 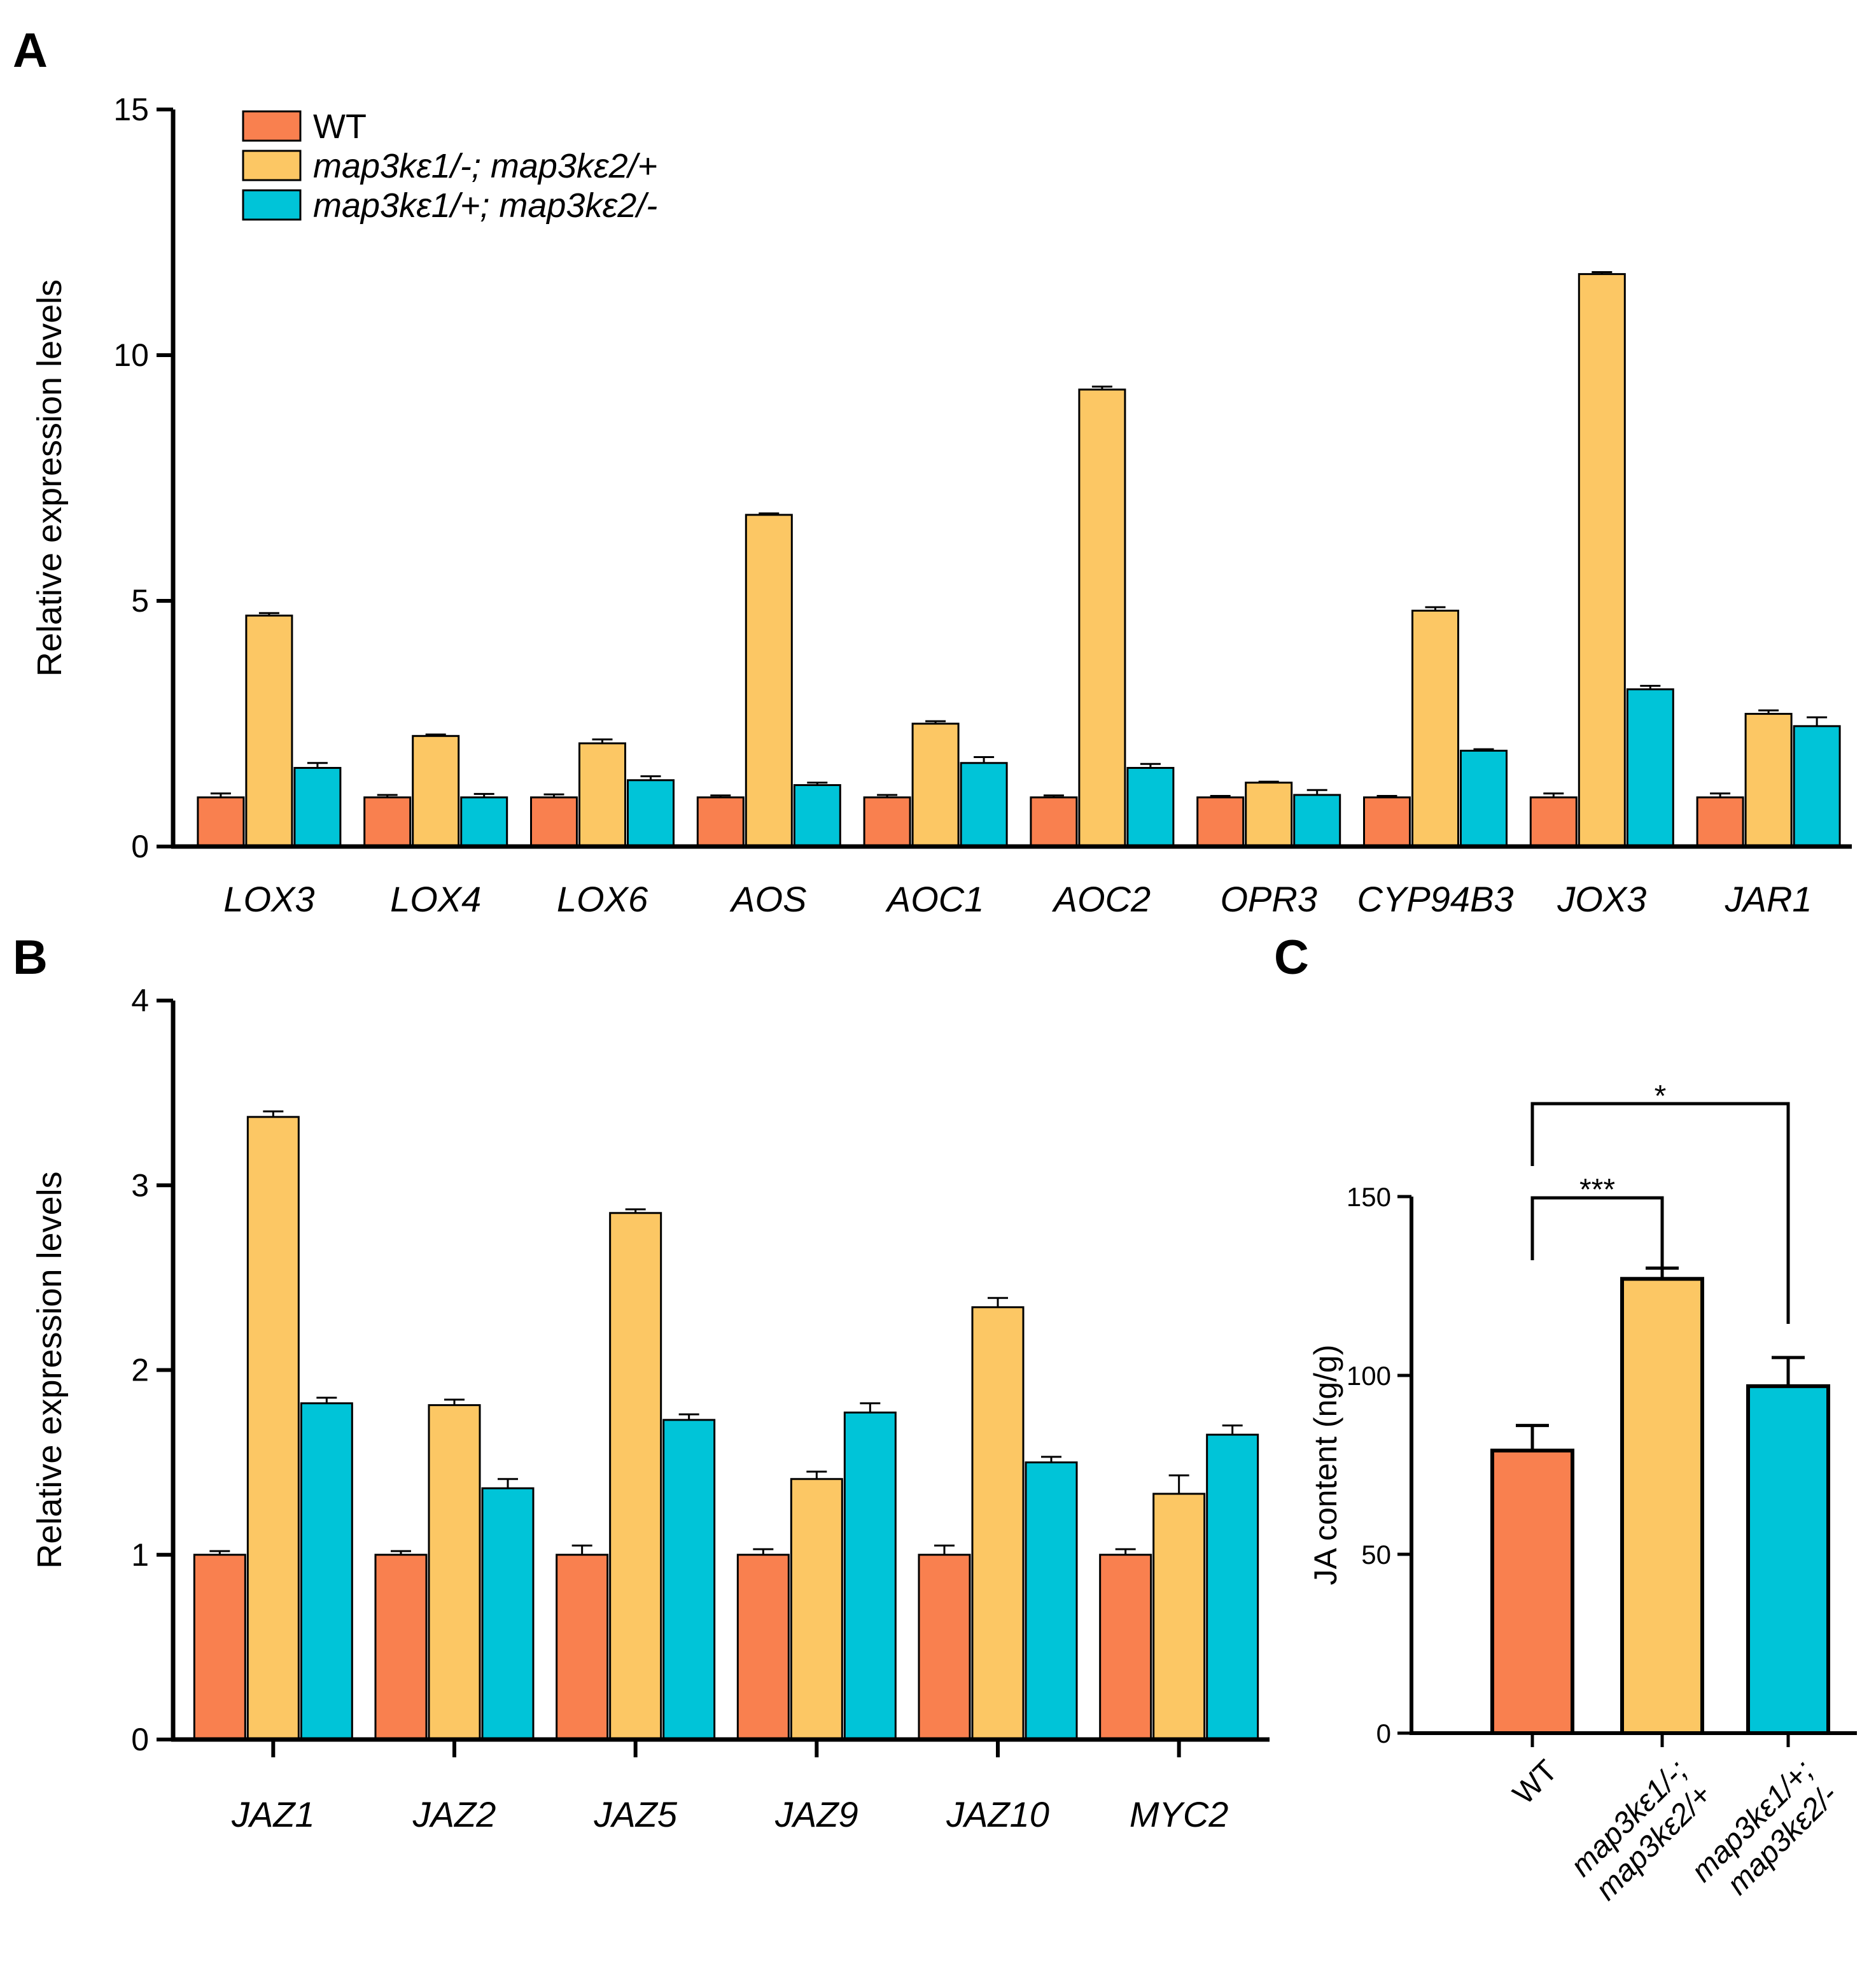 What do you see at coordinates (140, 1185) in the screenshot?
I see `y-tick-label: 3` at bounding box center [140, 1185].